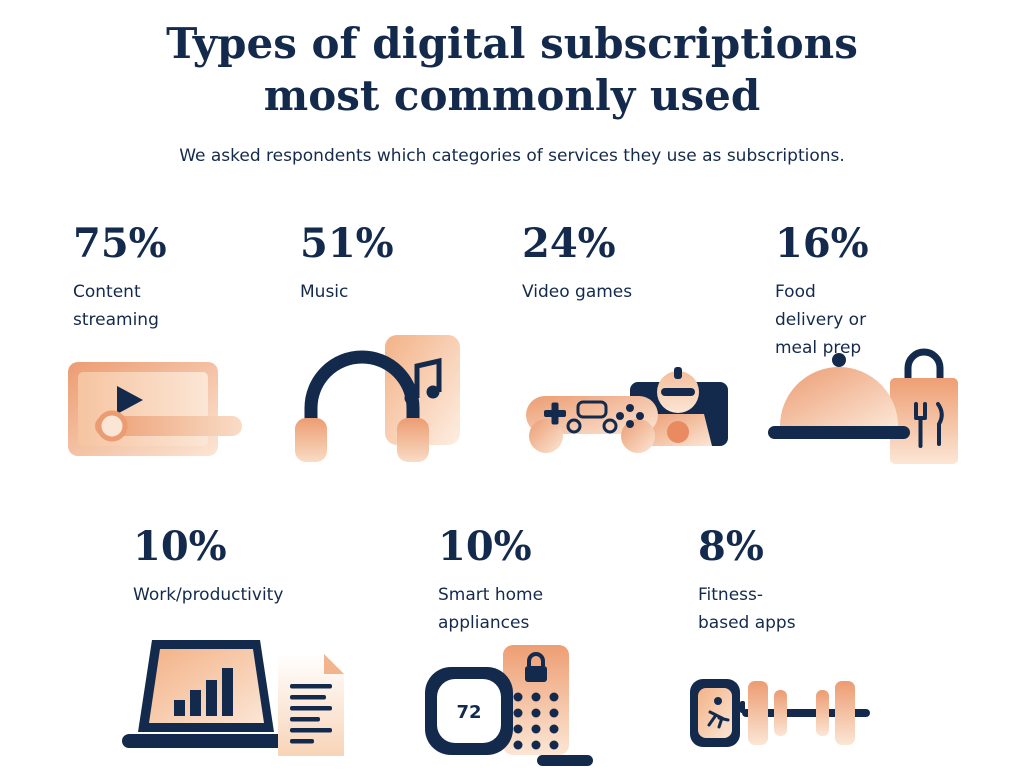  What do you see at coordinates (168, 426) in the screenshot?
I see `progress-bar` at bounding box center [168, 426].